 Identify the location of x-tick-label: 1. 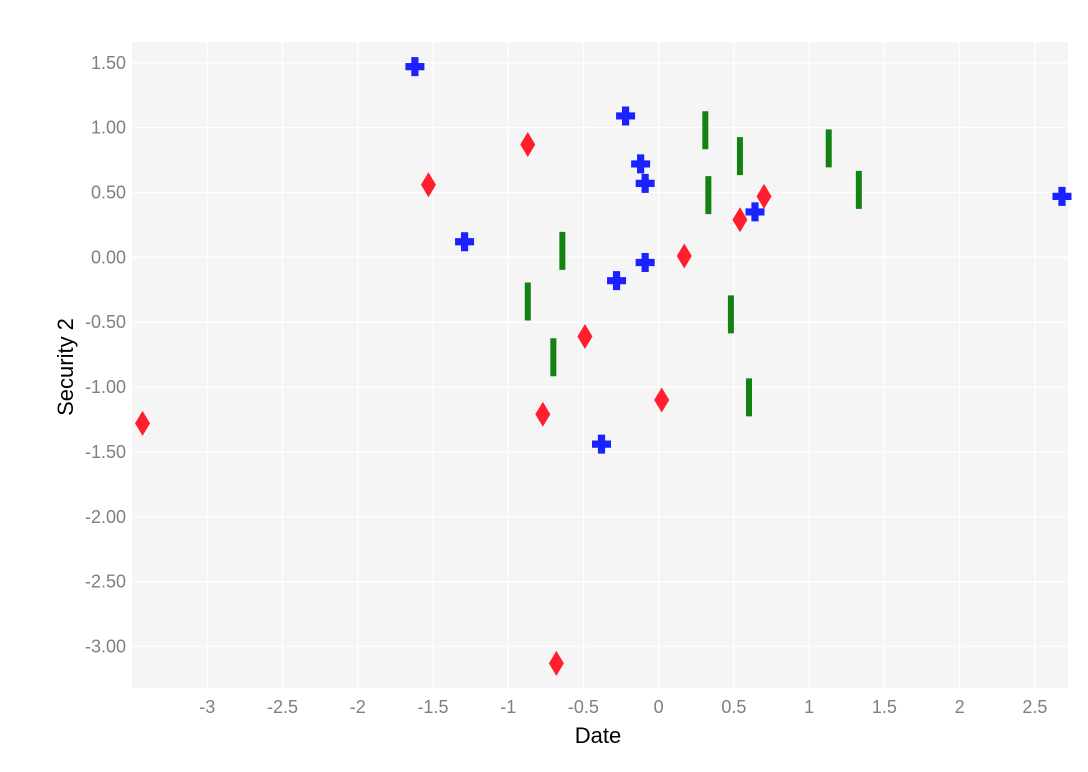
(809, 707).